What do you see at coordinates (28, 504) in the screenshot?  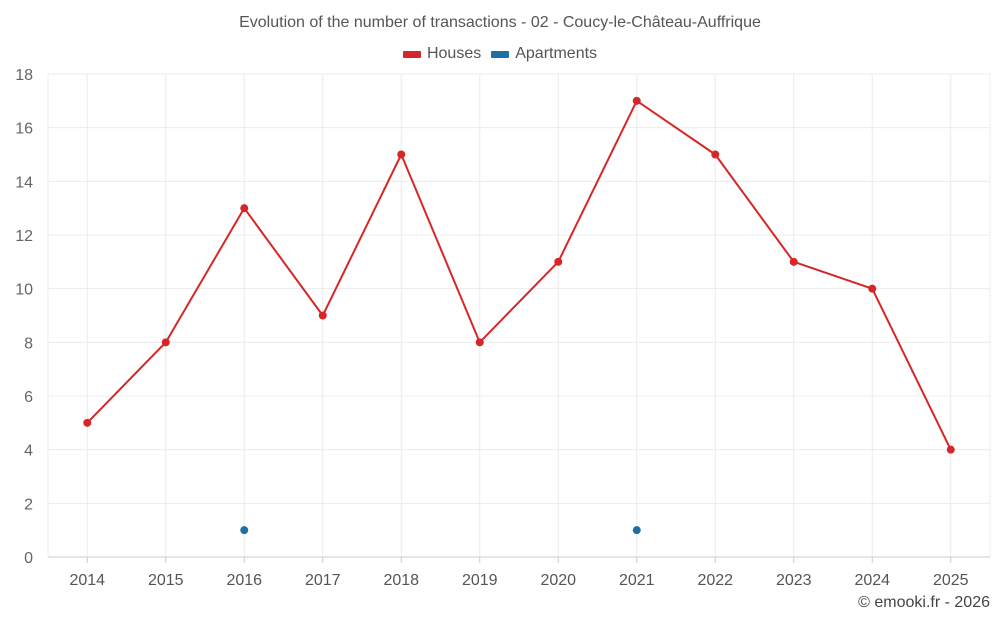 I see `y-tick-label: 2` at bounding box center [28, 504].